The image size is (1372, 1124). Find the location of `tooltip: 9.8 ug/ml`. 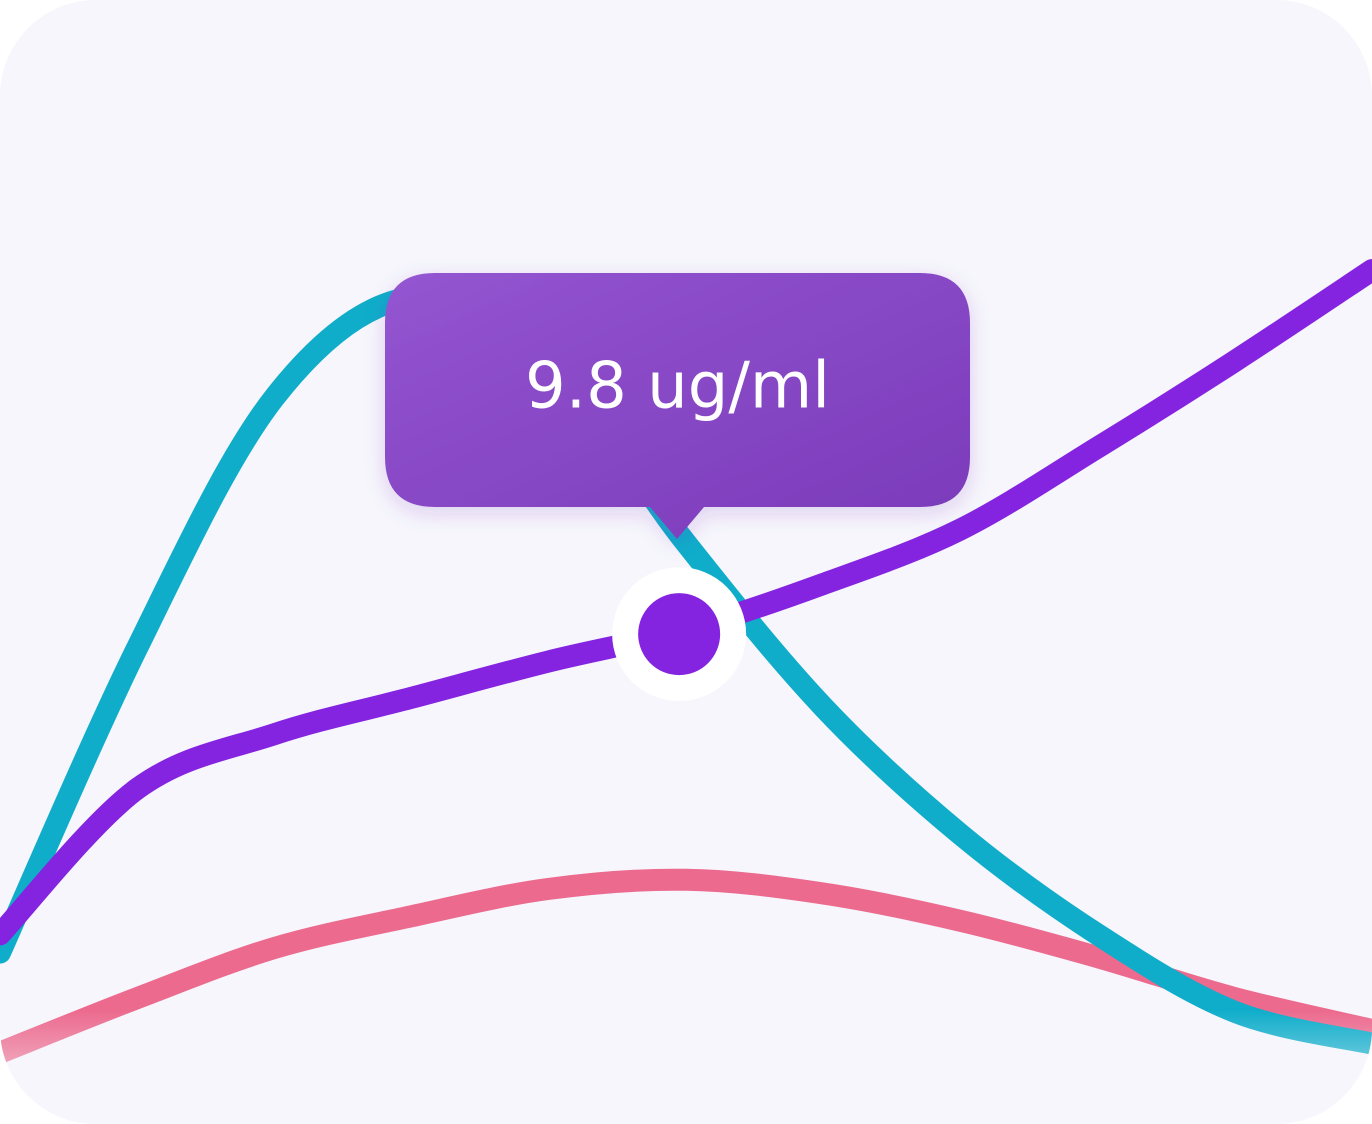

tooltip: 9.8 ug/ml is located at coordinates (677, 406).